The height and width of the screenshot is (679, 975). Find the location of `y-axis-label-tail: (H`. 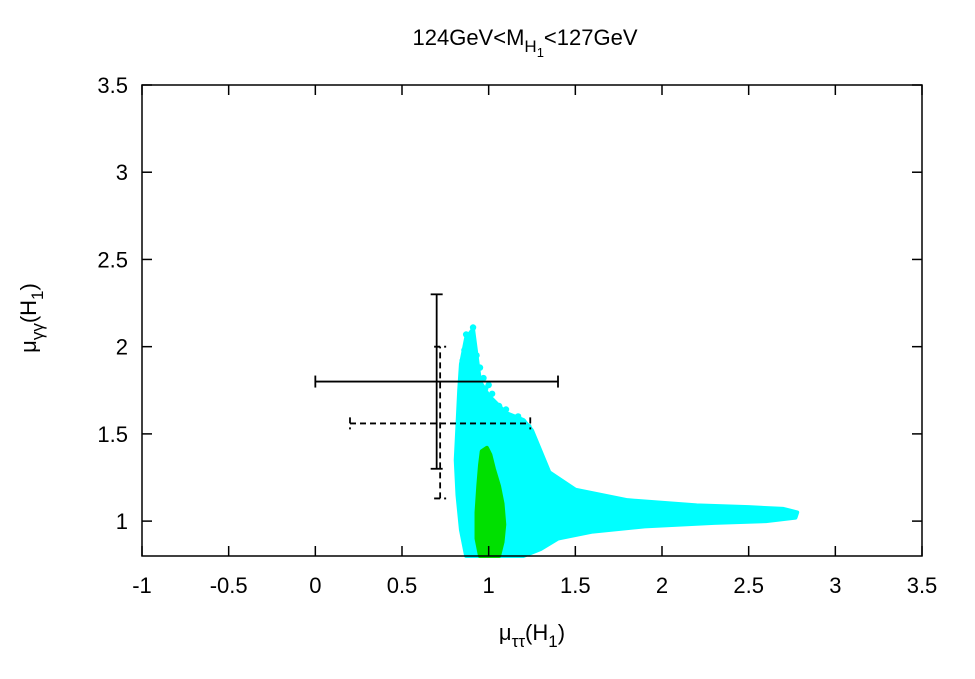

y-axis-label-tail: (H is located at coordinates (28, 311).